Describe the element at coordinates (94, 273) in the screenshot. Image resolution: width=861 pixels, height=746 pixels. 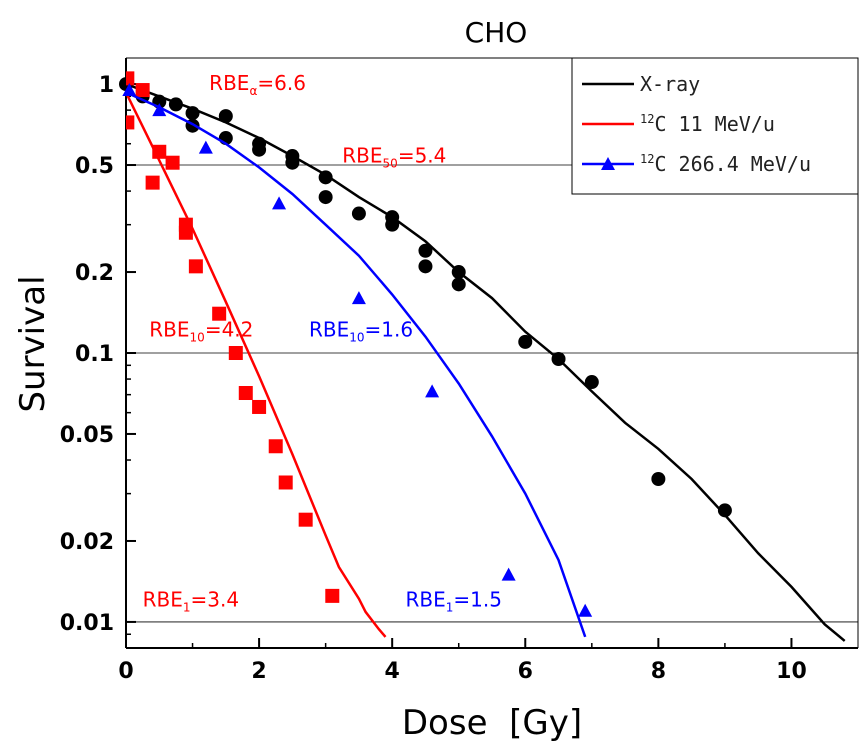
I see `y-tick-label-0.2: 0.2` at that location.